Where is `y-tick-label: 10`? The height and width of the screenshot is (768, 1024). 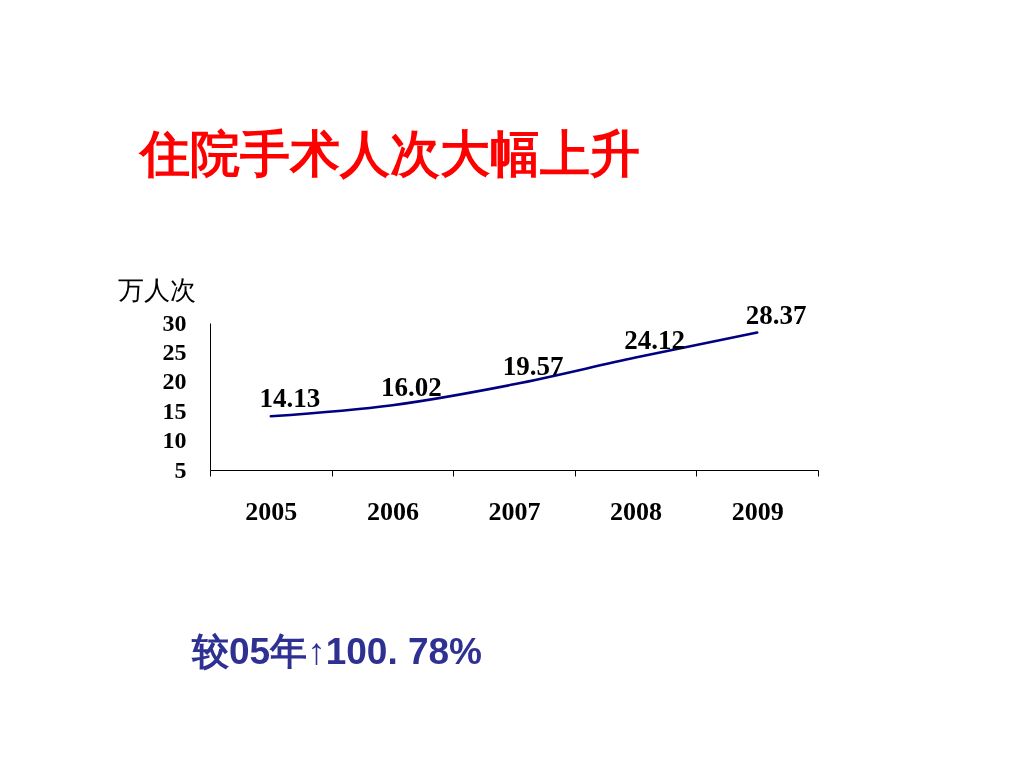
y-tick-label: 10 is located at coordinates (174, 440).